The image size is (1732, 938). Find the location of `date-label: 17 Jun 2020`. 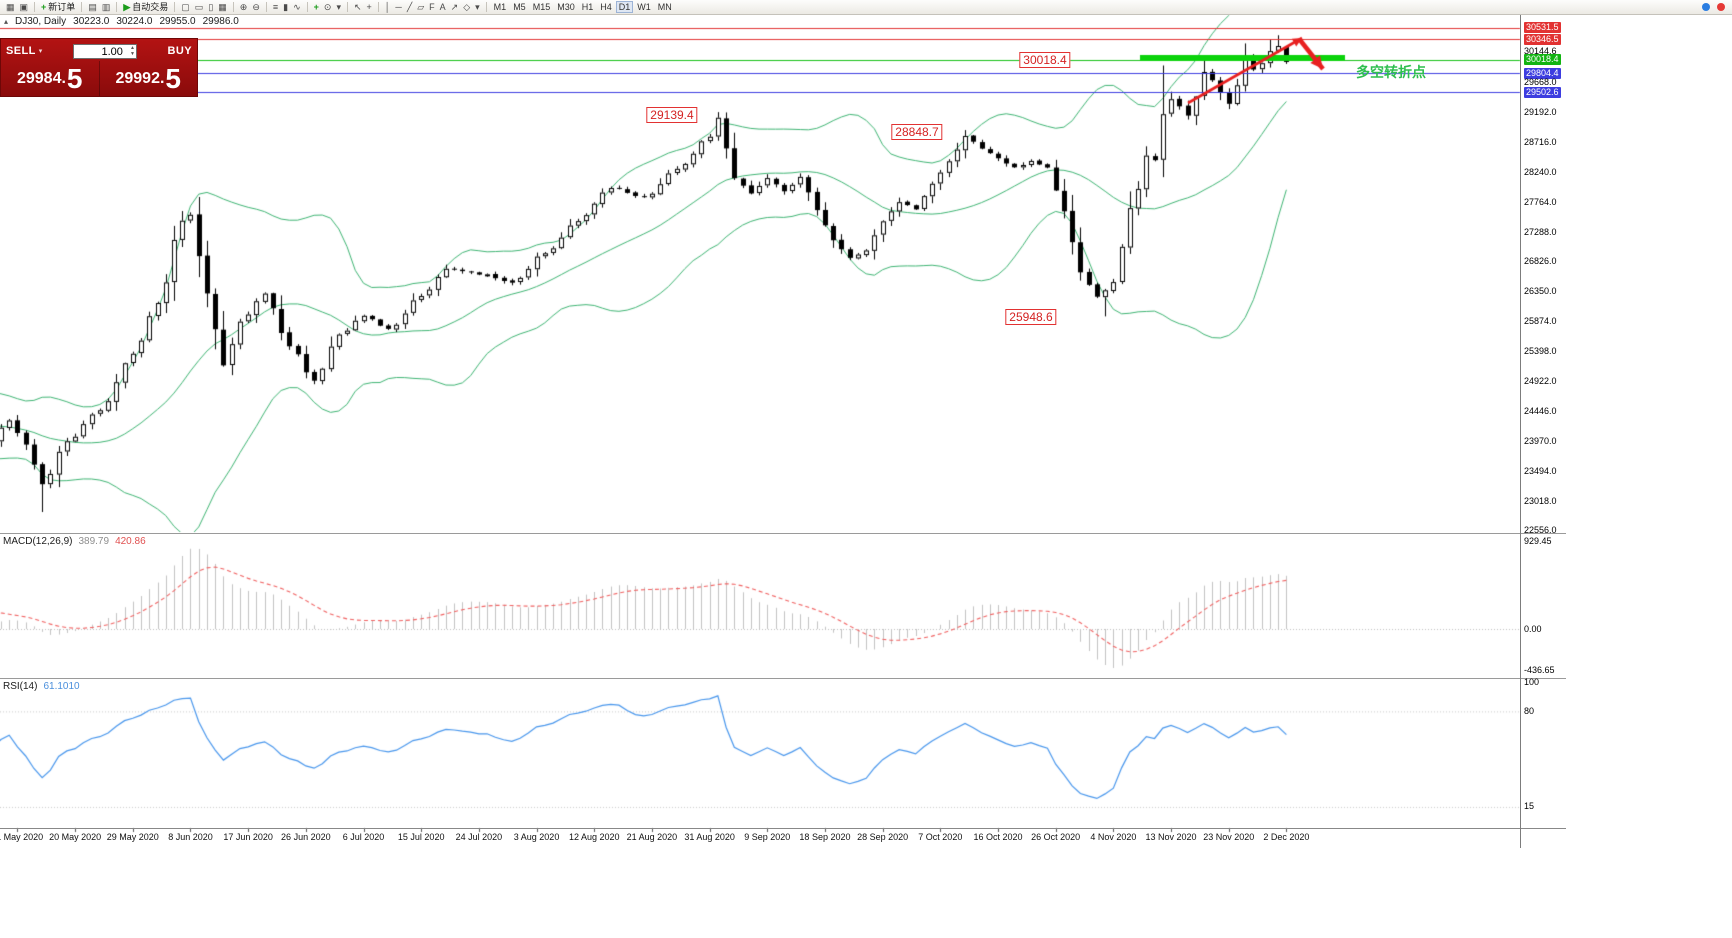

date-label: 17 Jun 2020 is located at coordinates (248, 837).